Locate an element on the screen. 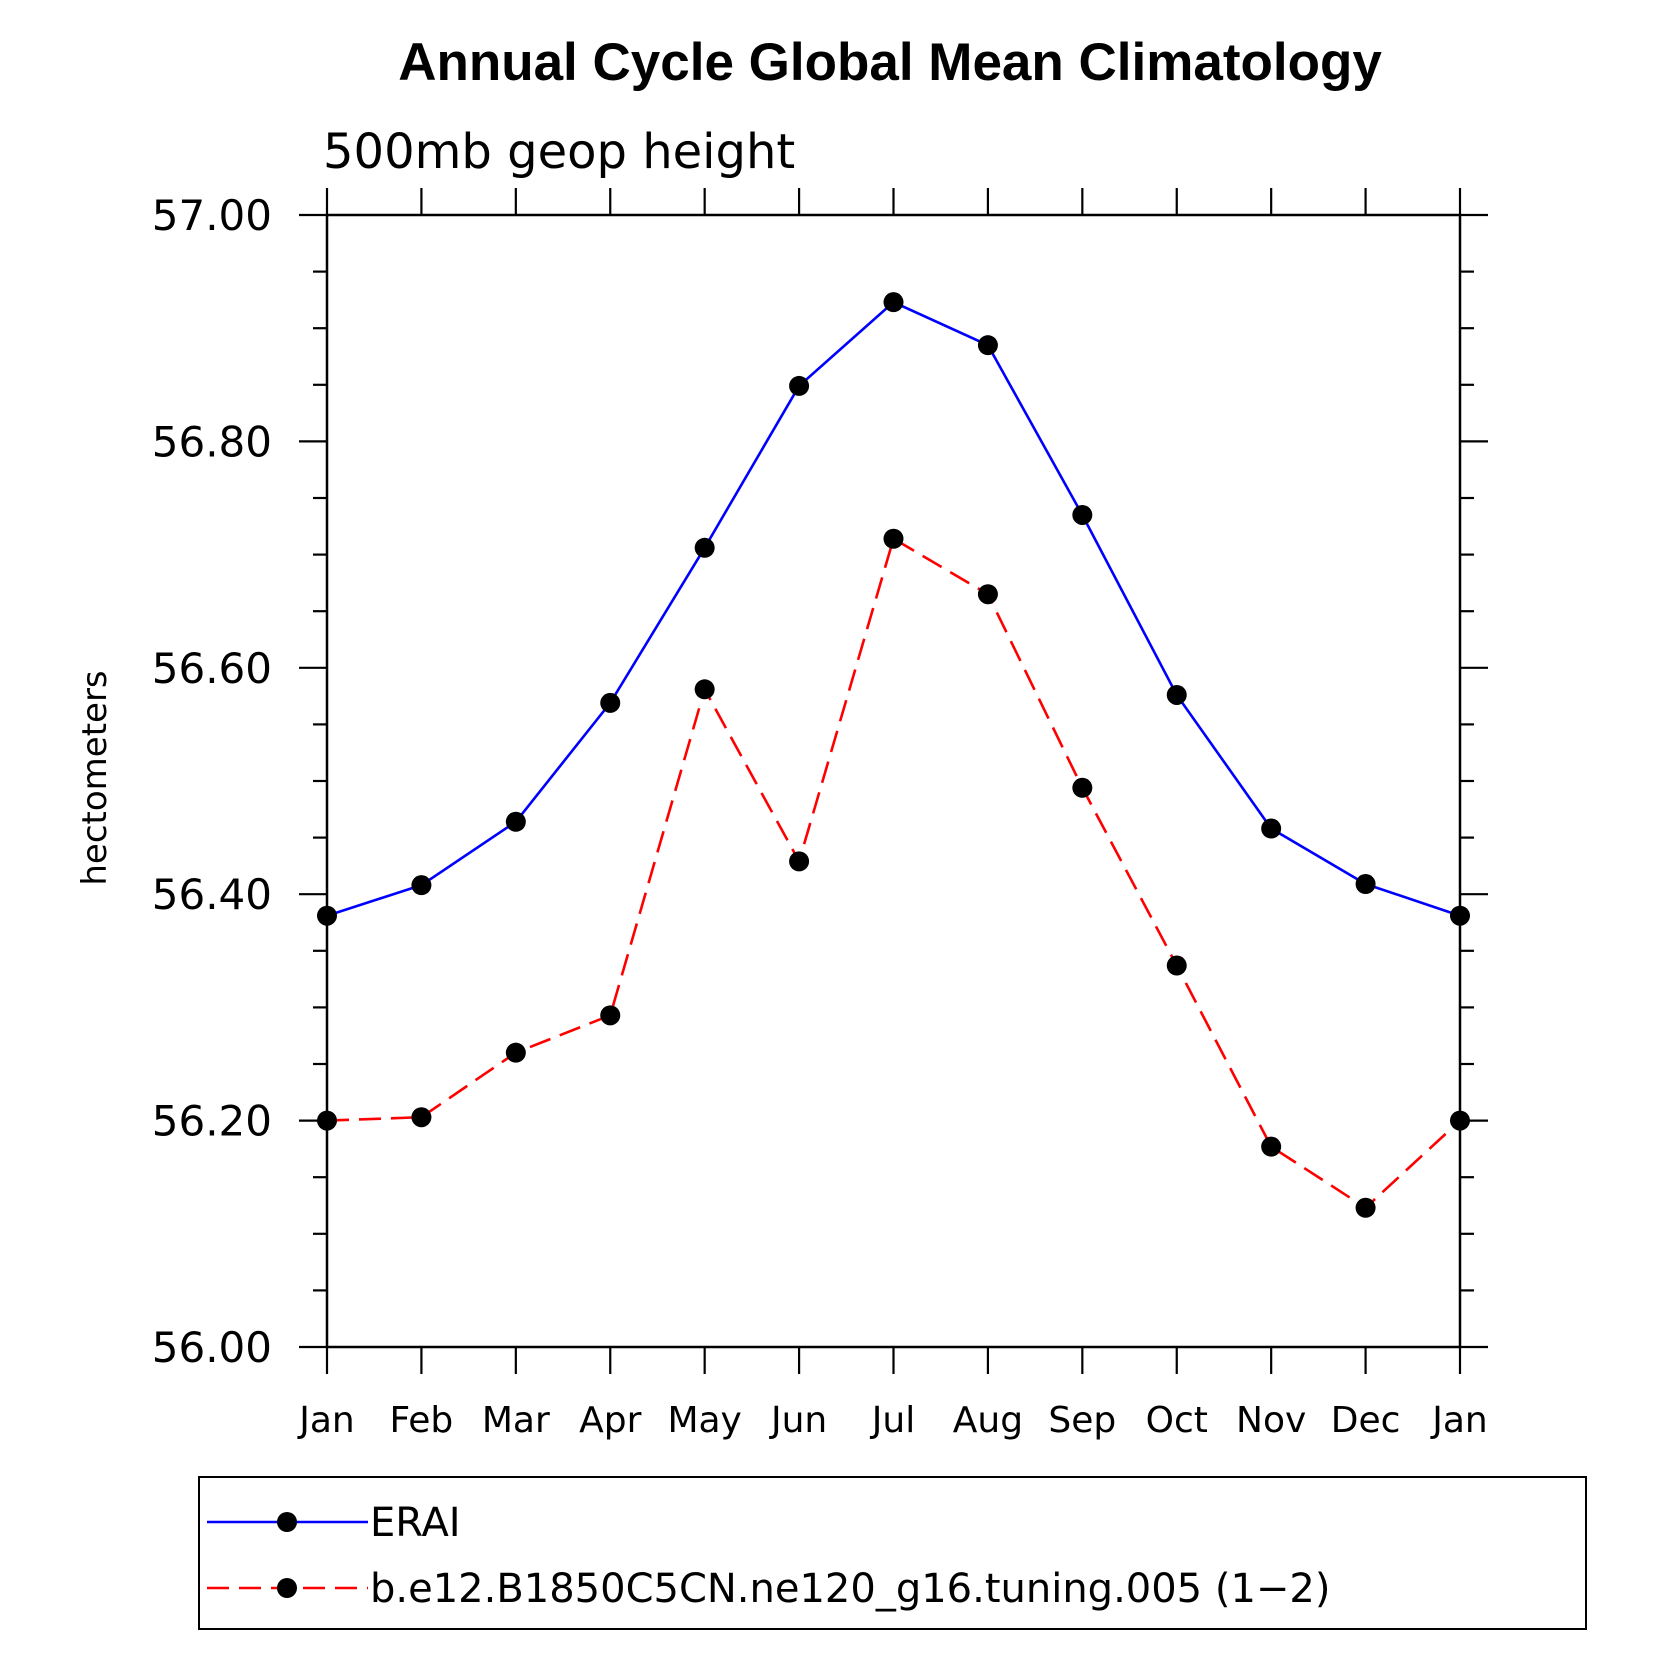 The width and height of the screenshot is (1658, 1663). y-tick-label: 56.20 is located at coordinates (212, 1121).